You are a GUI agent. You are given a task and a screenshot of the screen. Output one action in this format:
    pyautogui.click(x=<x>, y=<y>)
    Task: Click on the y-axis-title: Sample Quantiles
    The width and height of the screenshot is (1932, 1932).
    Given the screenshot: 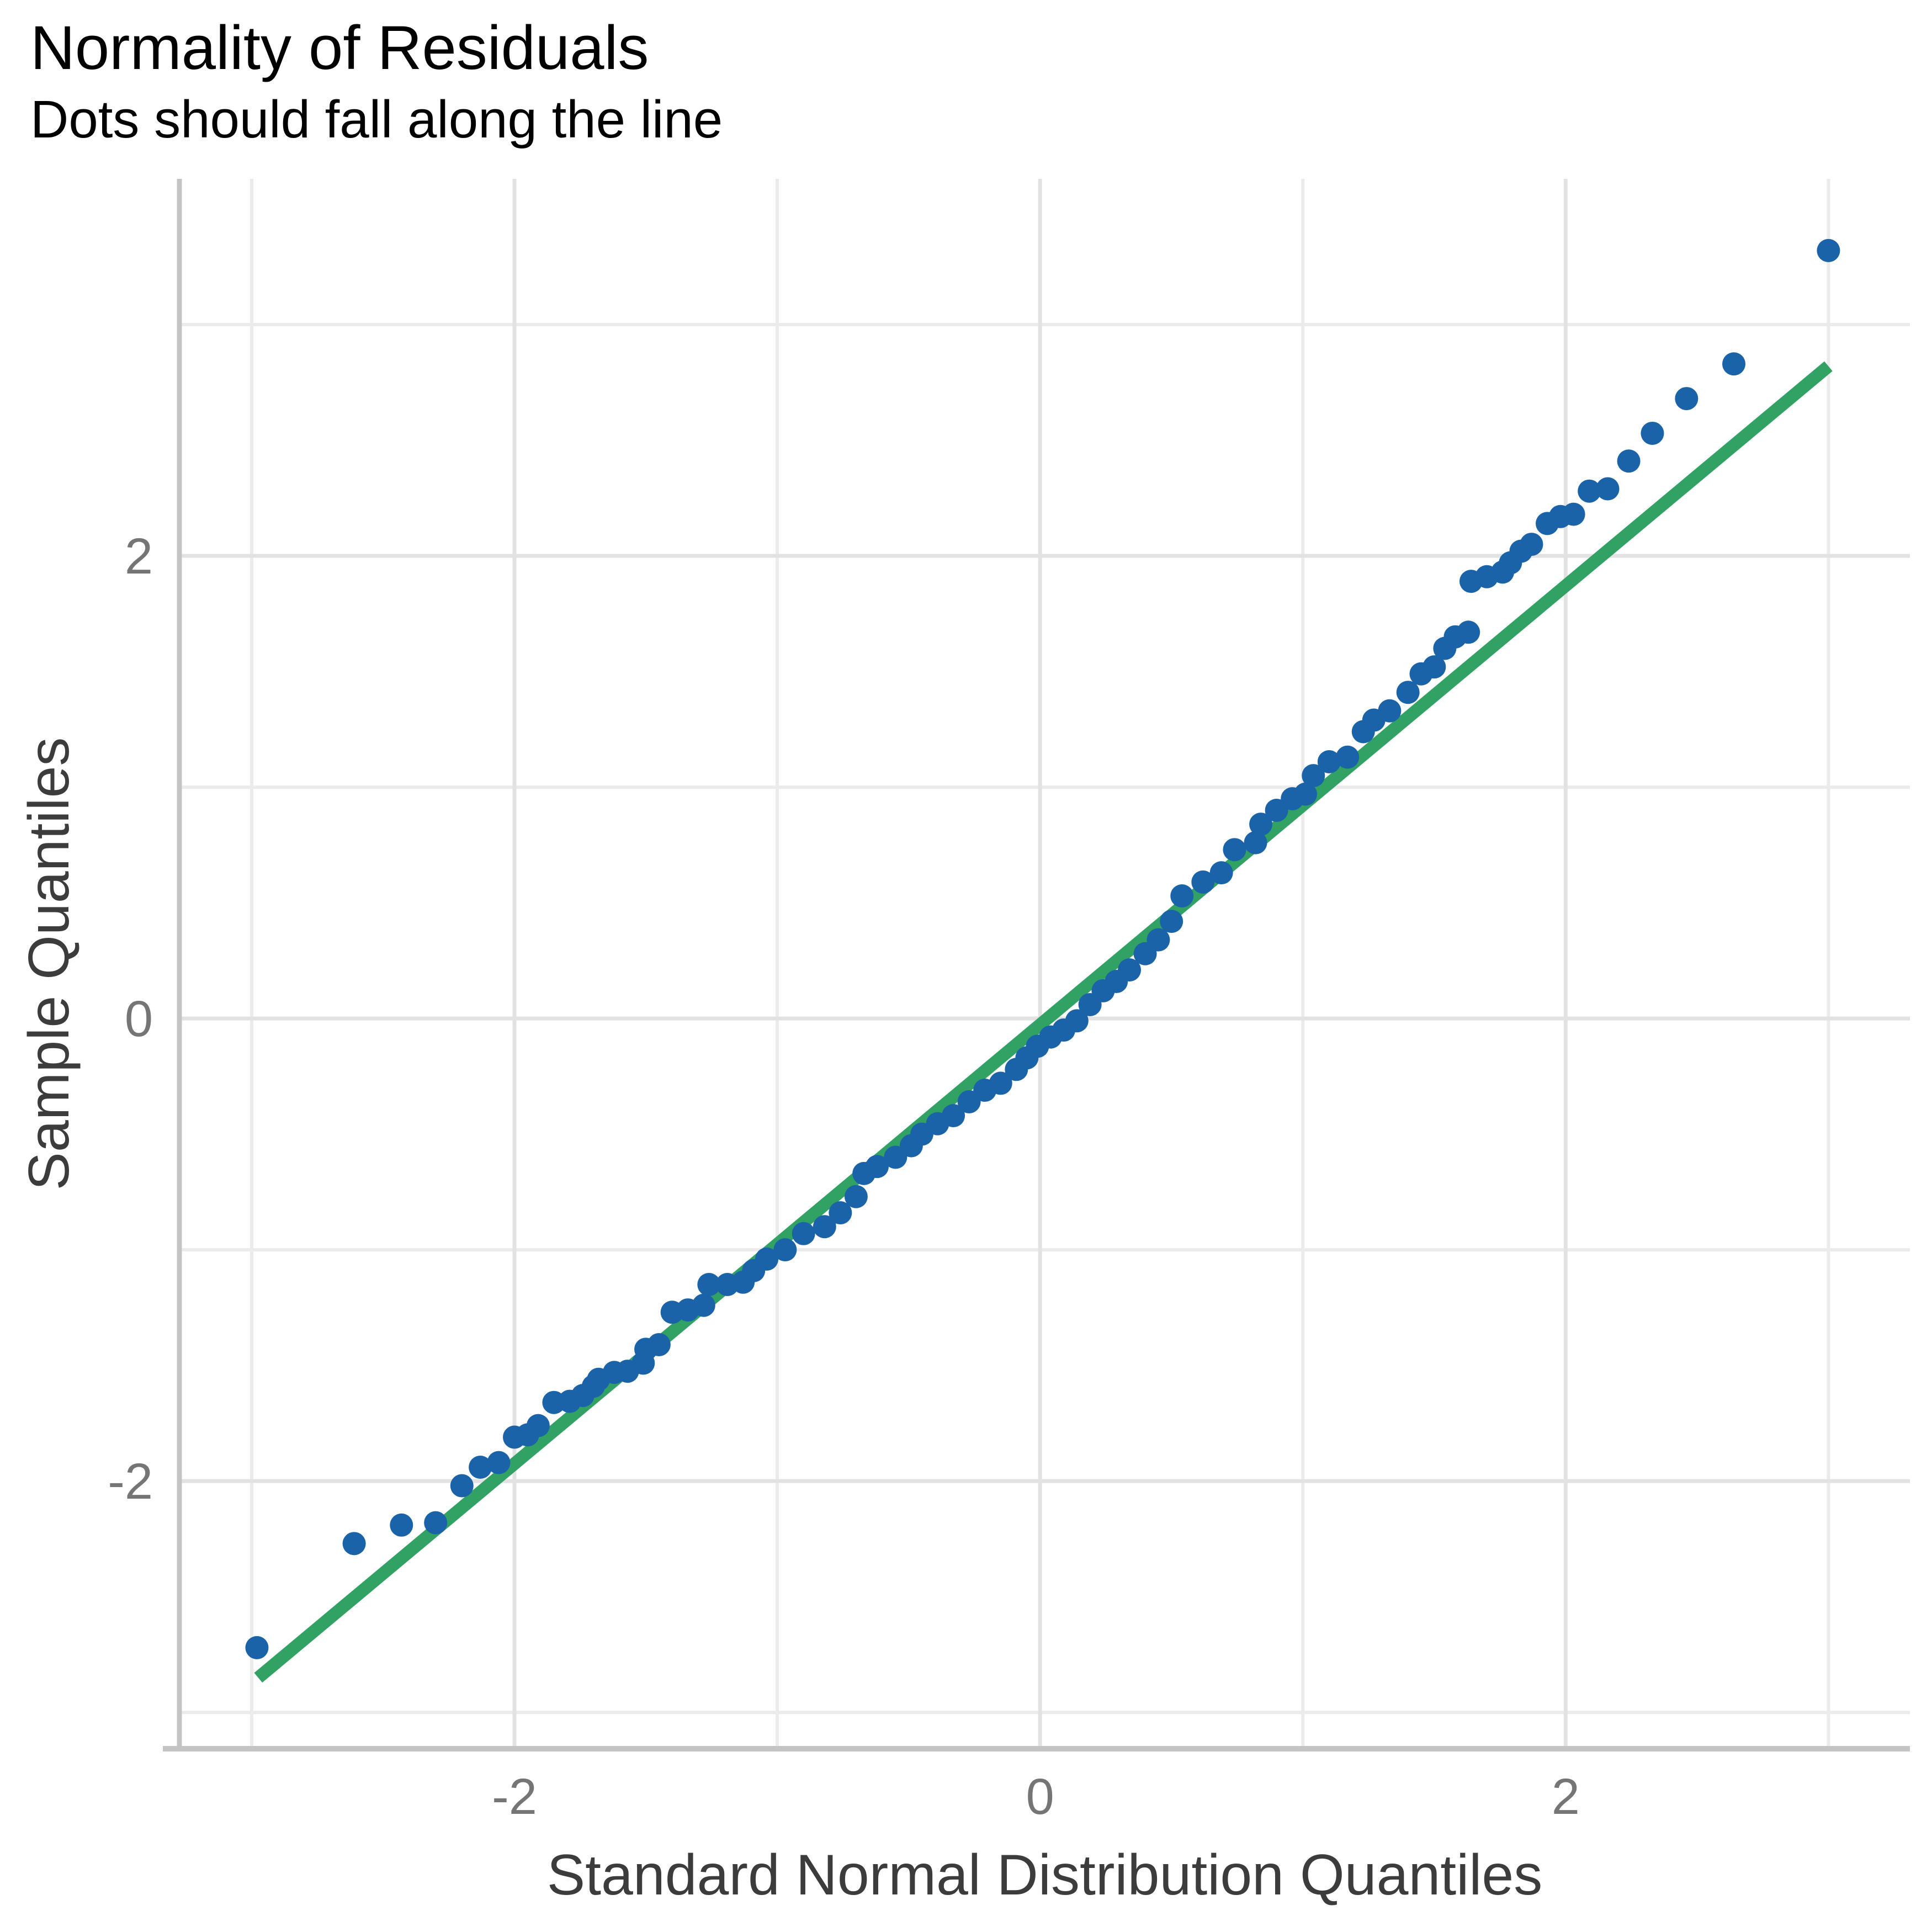 What is the action you would take?
    pyautogui.click(x=49, y=964)
    